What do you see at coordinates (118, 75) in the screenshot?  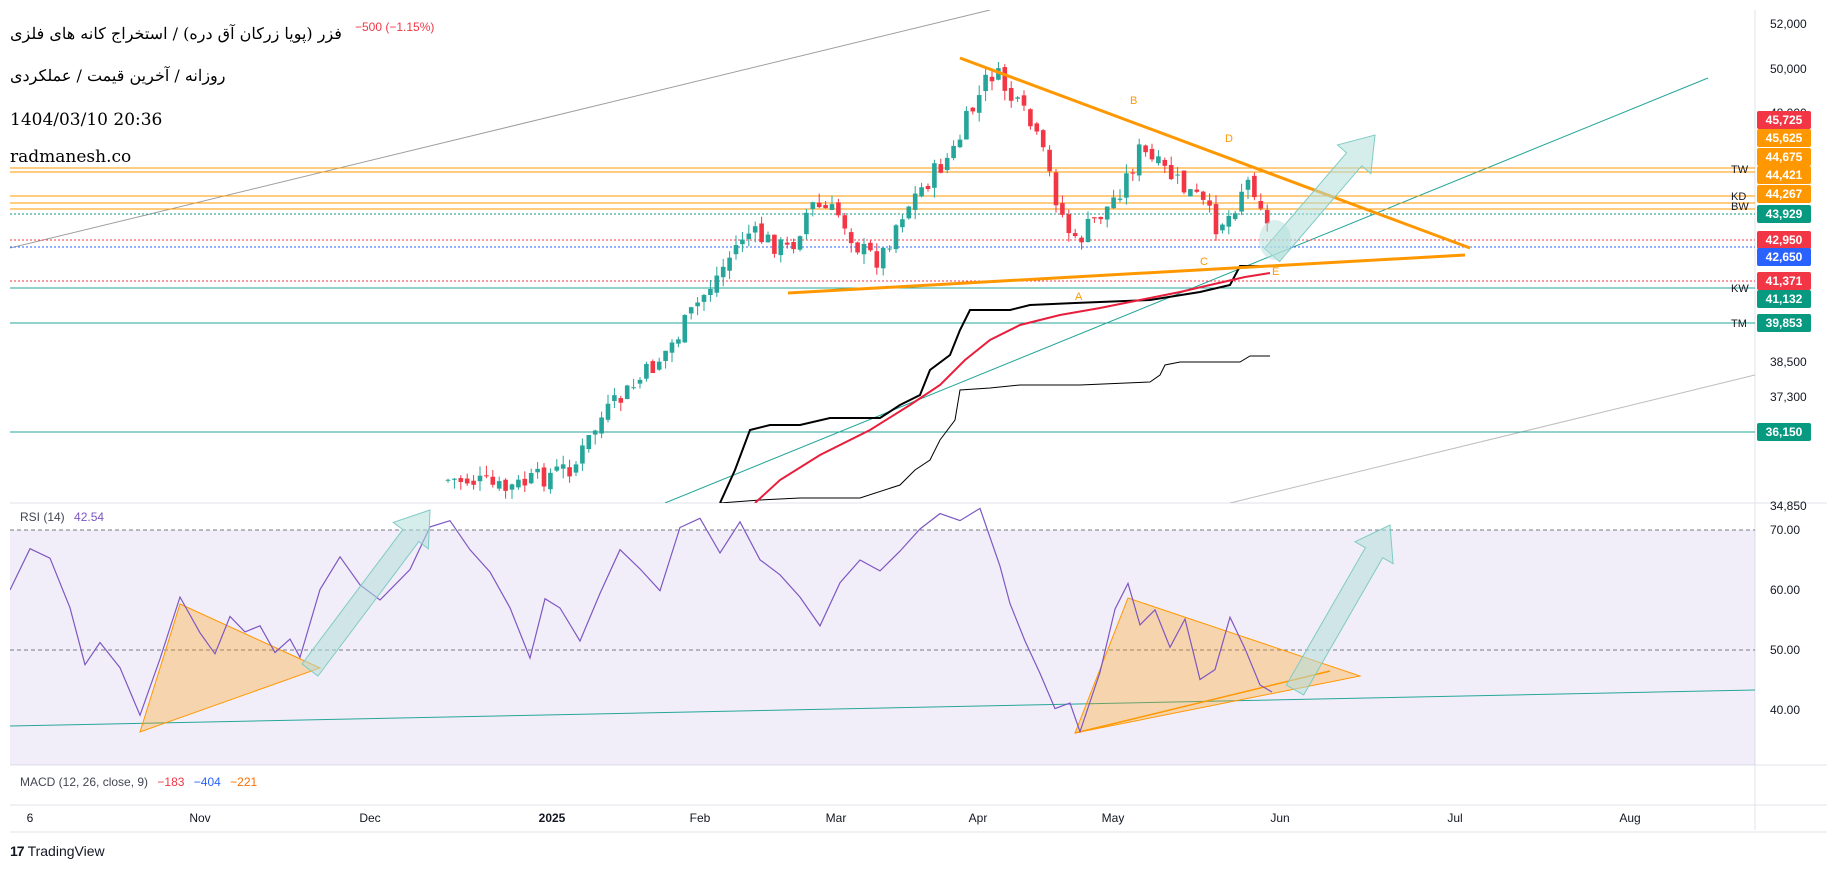 I see `chart-subtitle: روزانه / آخرین قیمت / عملکردی` at bounding box center [118, 75].